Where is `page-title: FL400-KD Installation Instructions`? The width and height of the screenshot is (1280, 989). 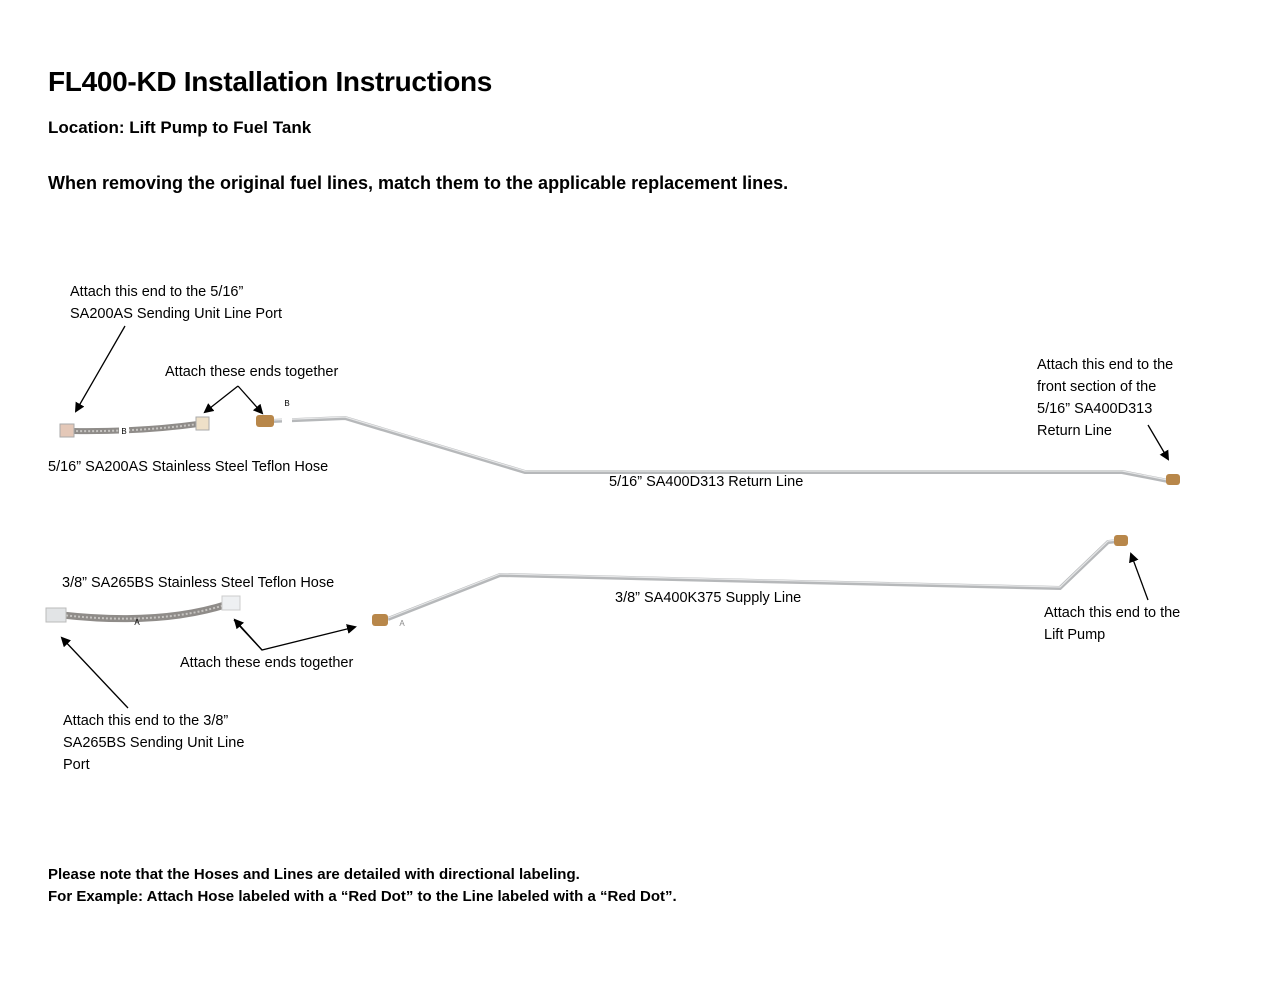 page-title: FL400-KD Installation Instructions is located at coordinates (270, 81).